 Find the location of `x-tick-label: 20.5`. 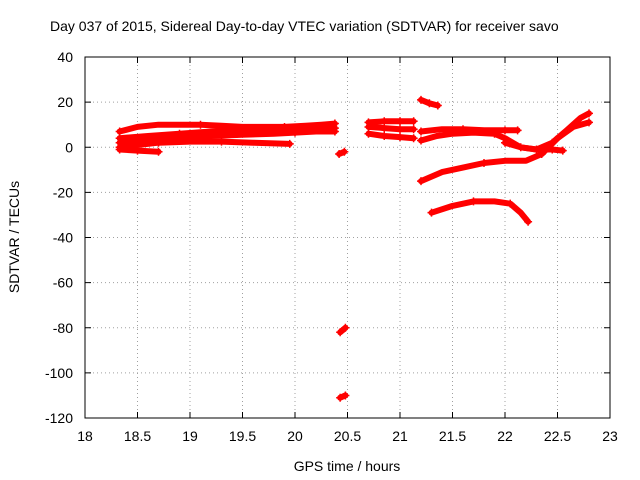

x-tick-label: 20.5 is located at coordinates (347, 436).